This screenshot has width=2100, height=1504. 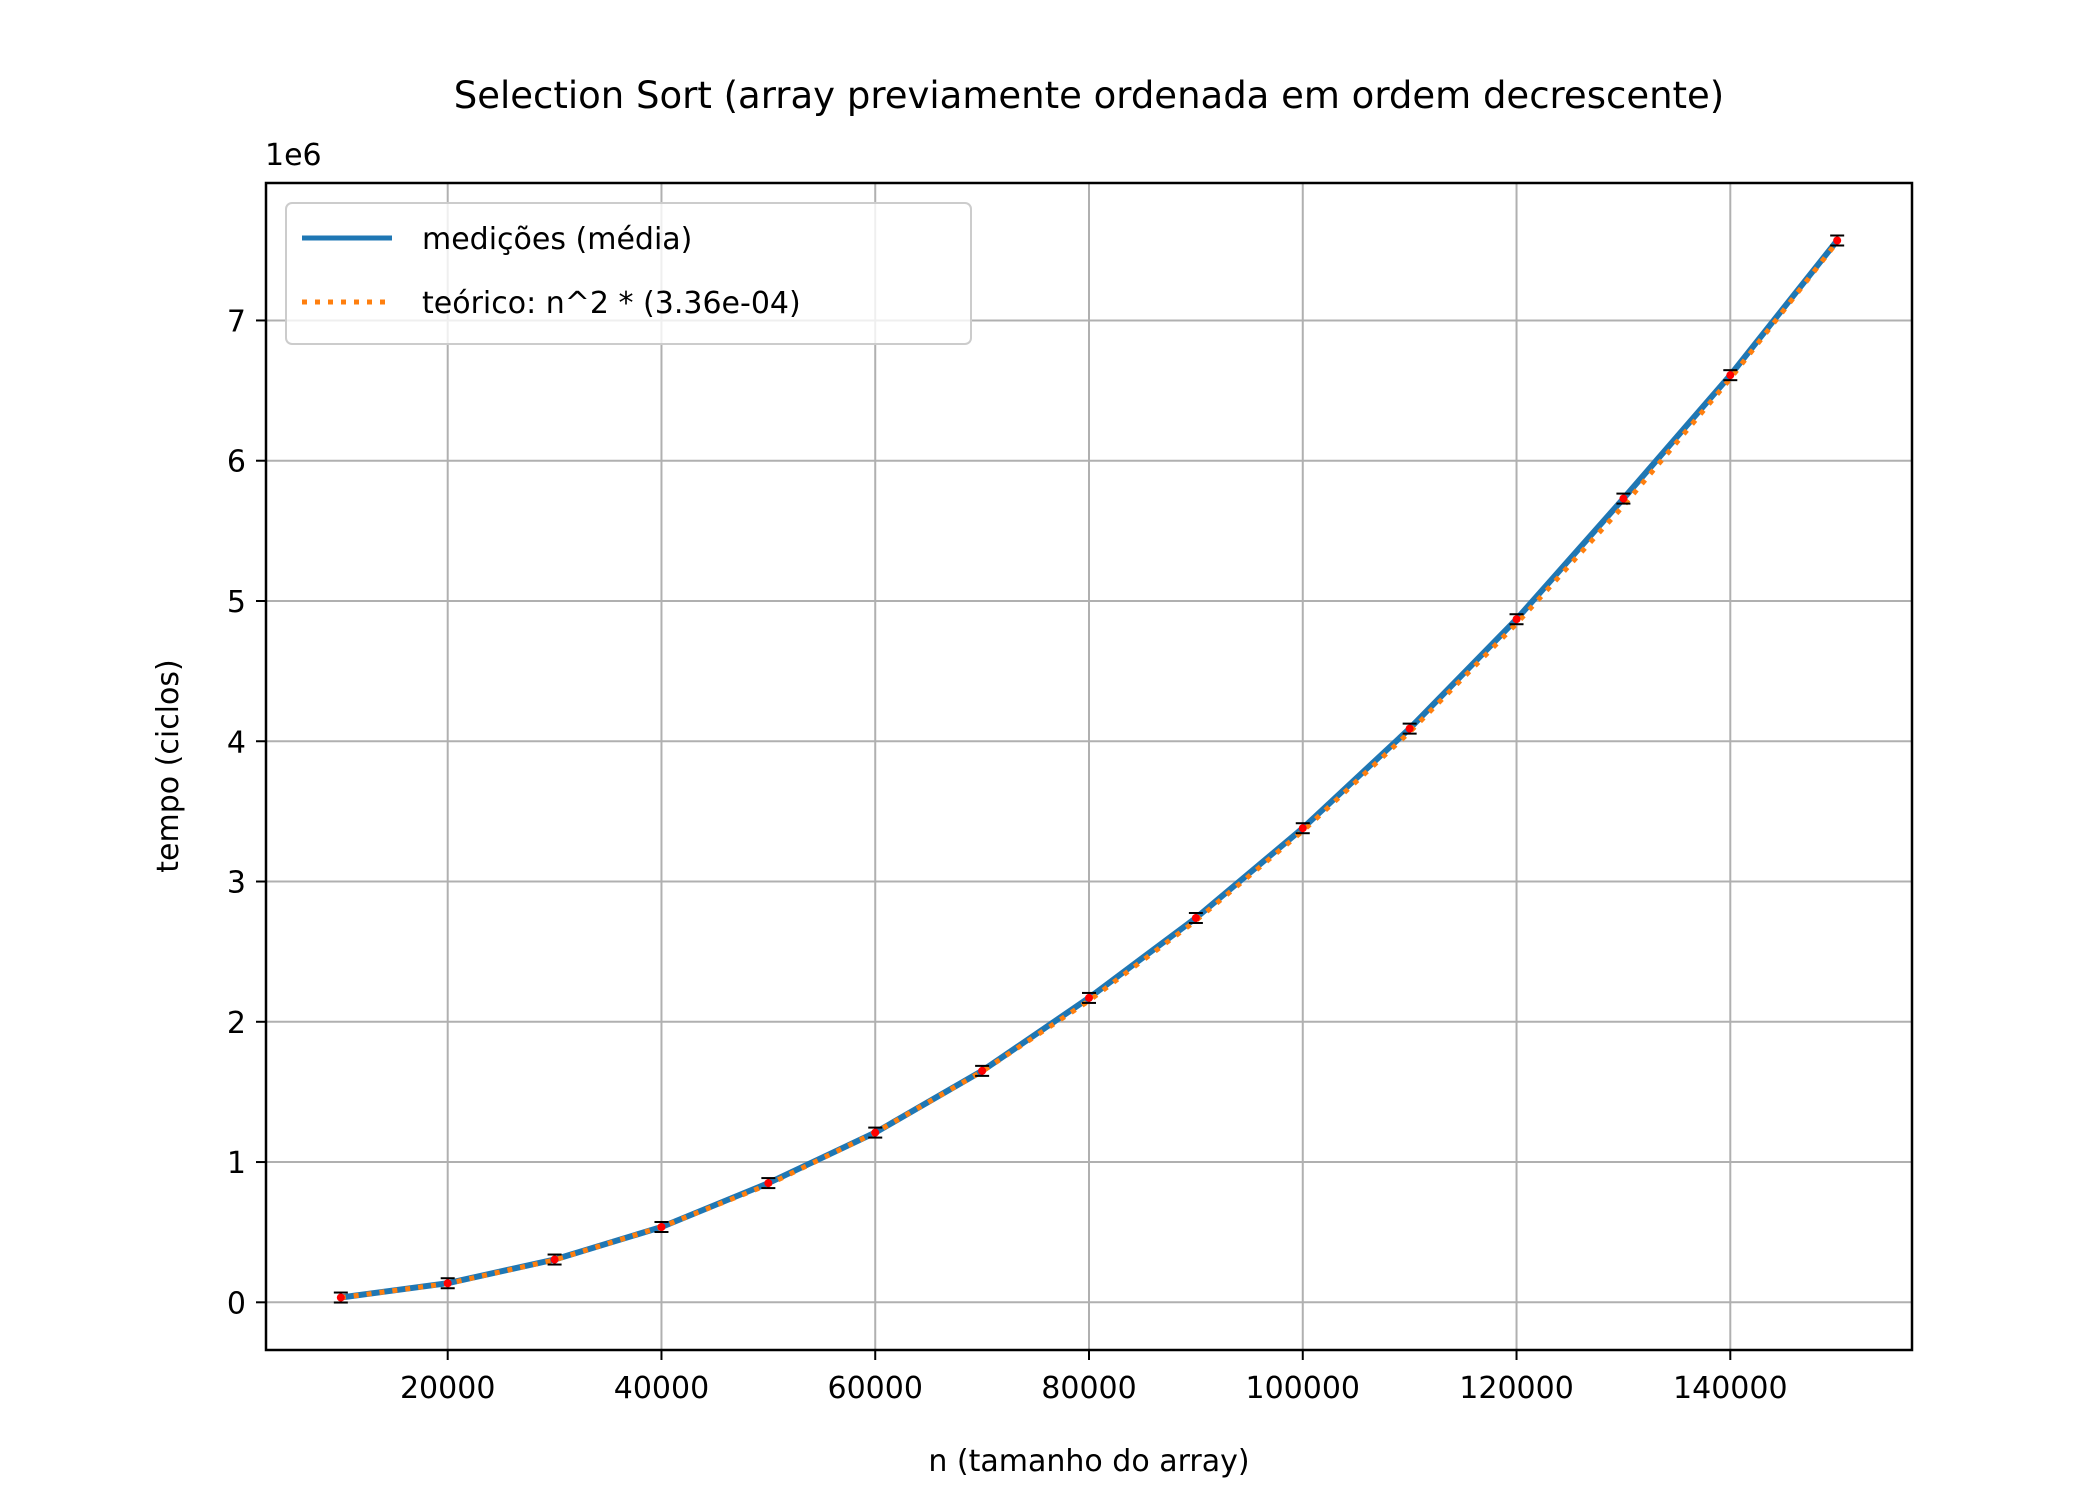 What do you see at coordinates (1516, 1388) in the screenshot?
I see `x-tick-label: 120000` at bounding box center [1516, 1388].